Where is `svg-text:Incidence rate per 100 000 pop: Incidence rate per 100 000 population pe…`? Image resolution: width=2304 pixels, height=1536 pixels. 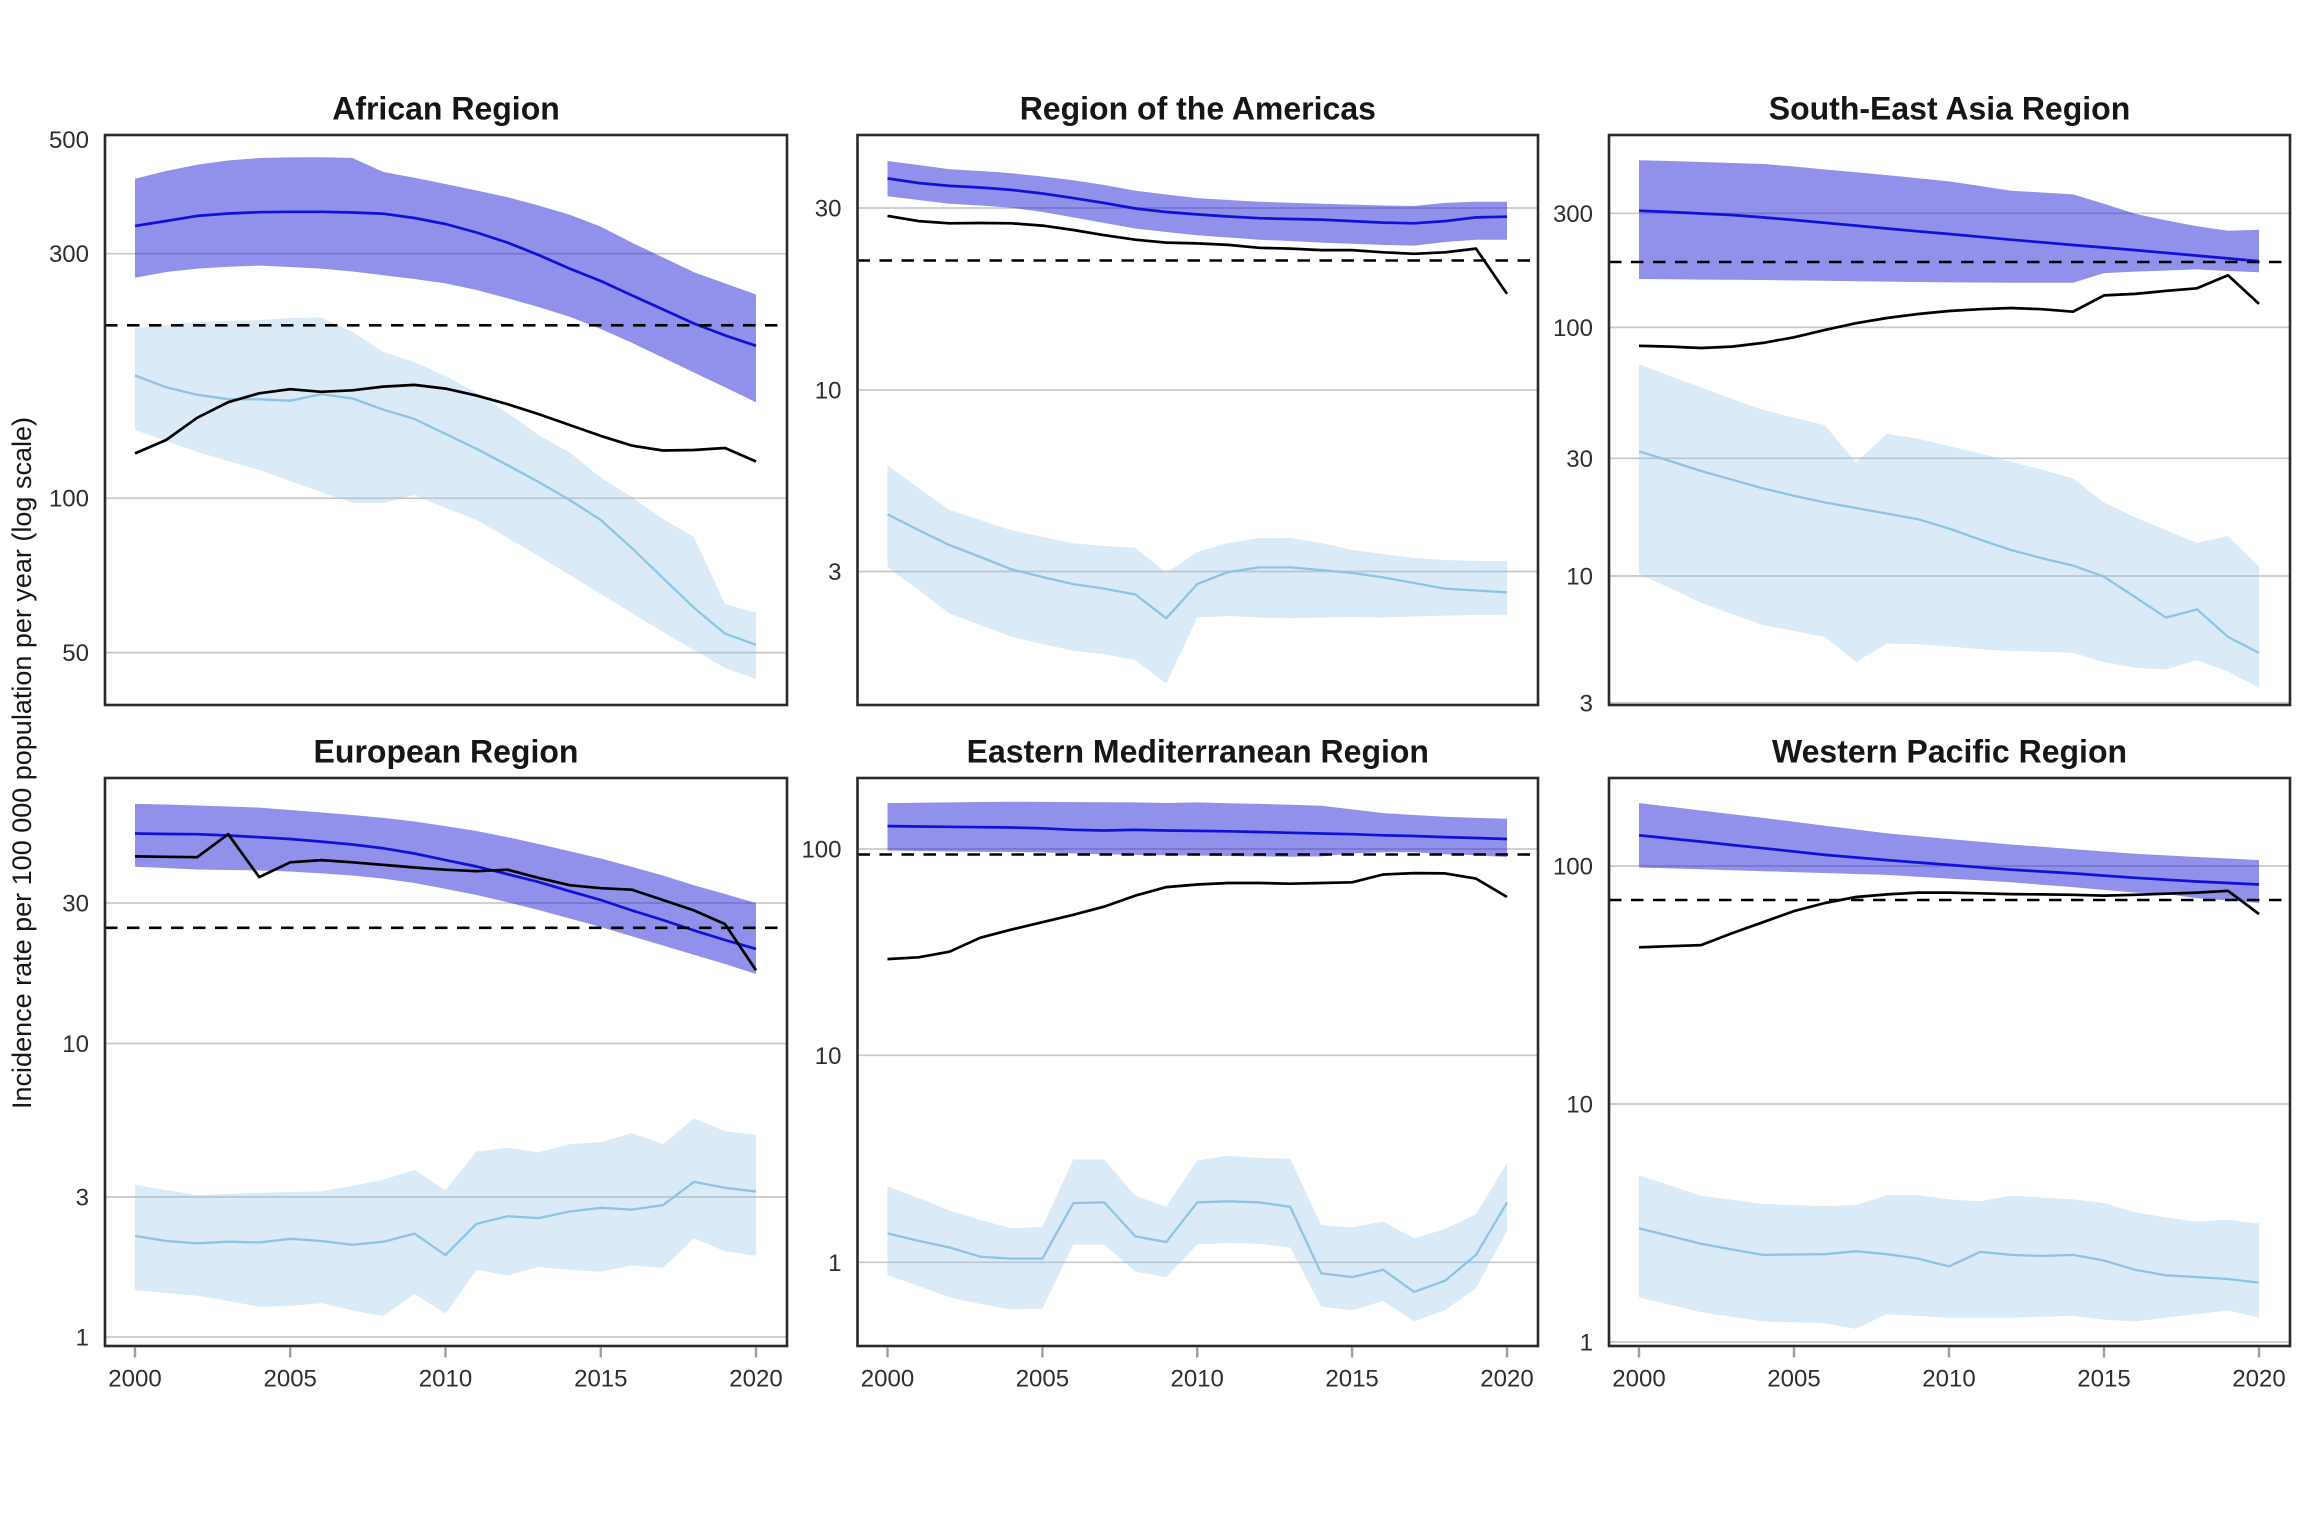
svg-text:Incidence rate per 100 000 pop: Incidence rate per 100 000 population pe… is located at coordinates (22, 763).